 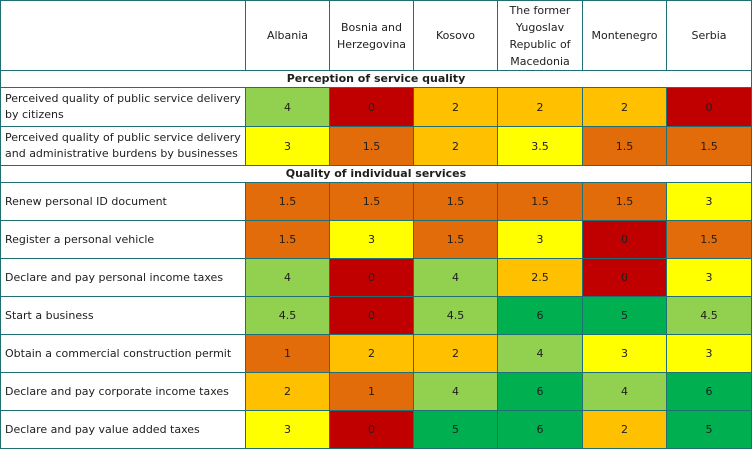 I want to click on column-header-bosnia-and-herzegovina: Bosnia and Herzegovina, so click(x=371, y=35).